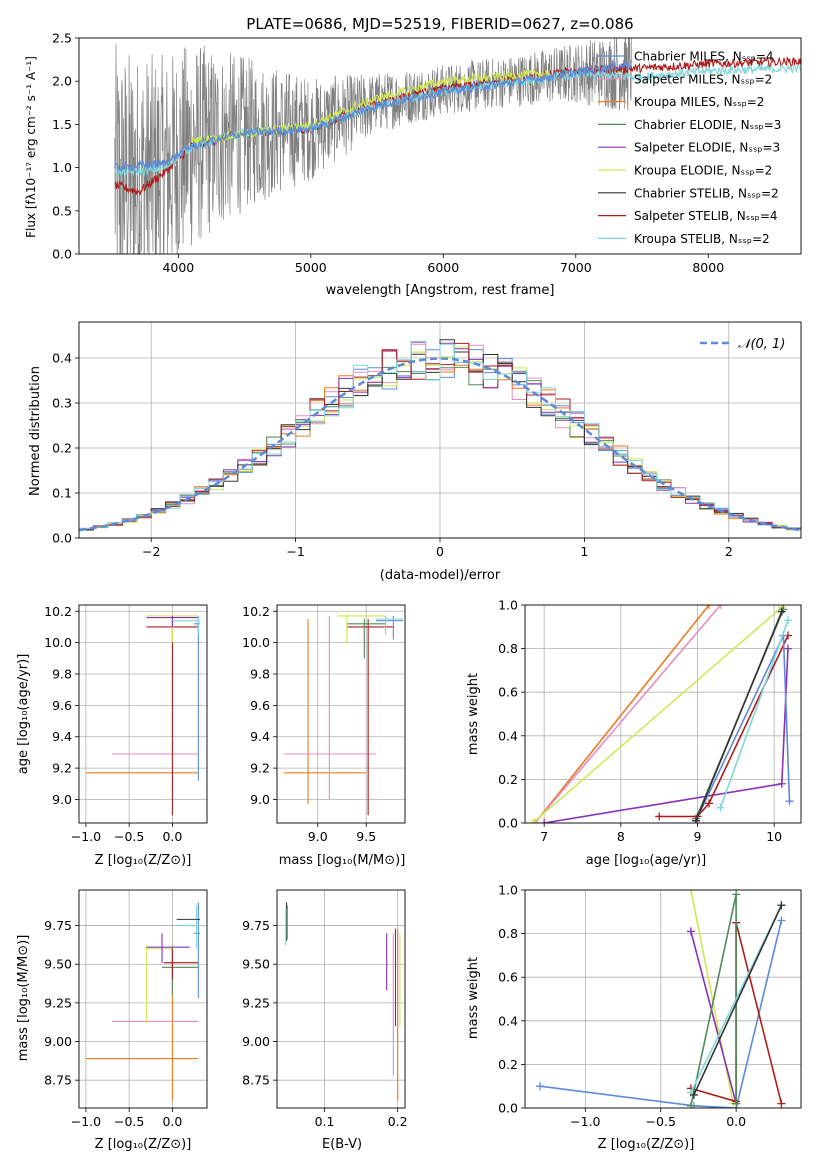  Describe the element at coordinates (646, 1144) in the screenshot. I see `weight-vs-metallicity-xlabel: Z [log₁₀(Z/Z⊙)]` at that location.